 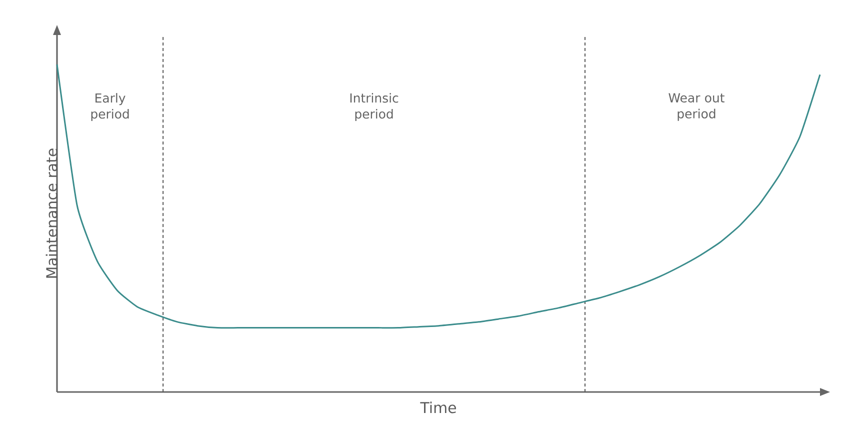 What do you see at coordinates (374, 107) in the screenshot?
I see `annotation: Intrinsic period` at bounding box center [374, 107].